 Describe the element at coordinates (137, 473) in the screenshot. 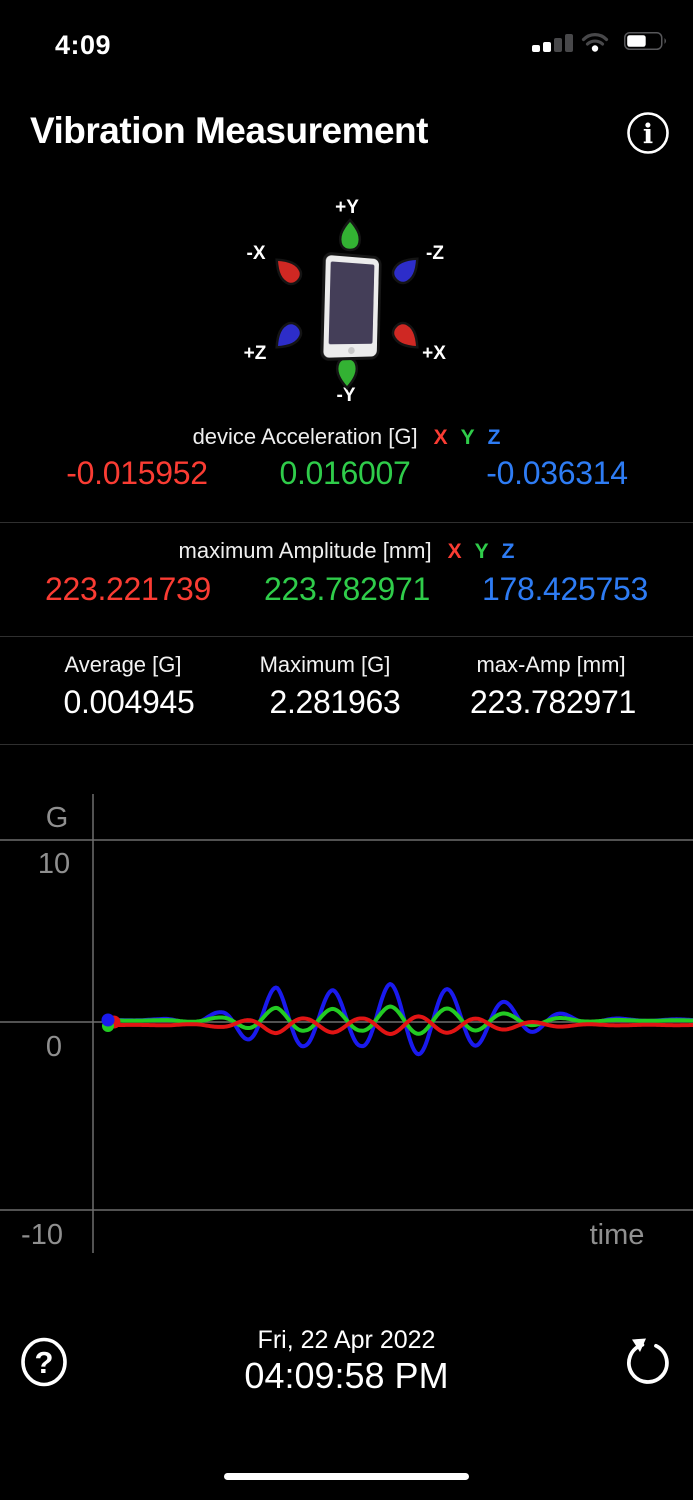

I see `acceleration-x-value: -0.015952` at that location.